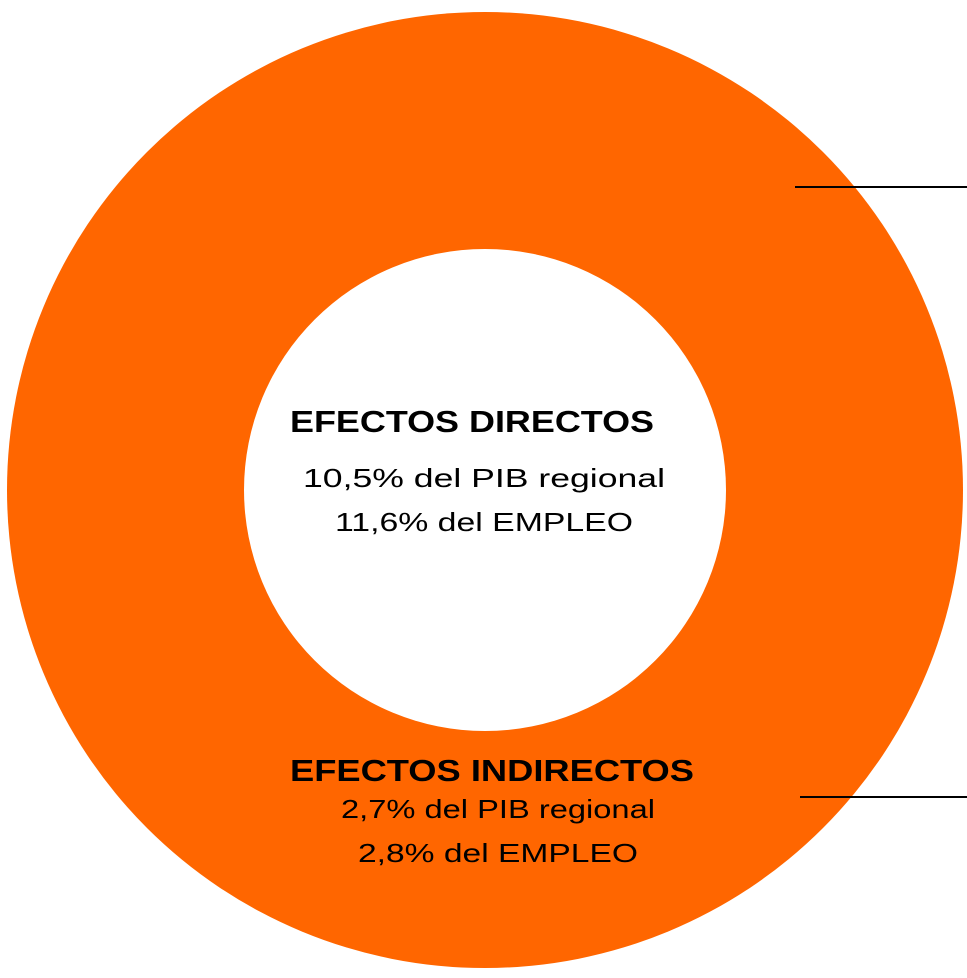 The height and width of the screenshot is (978, 967). Describe the element at coordinates (472, 421) in the screenshot. I see `center-title: EFECTOS DIRECTOS` at that location.